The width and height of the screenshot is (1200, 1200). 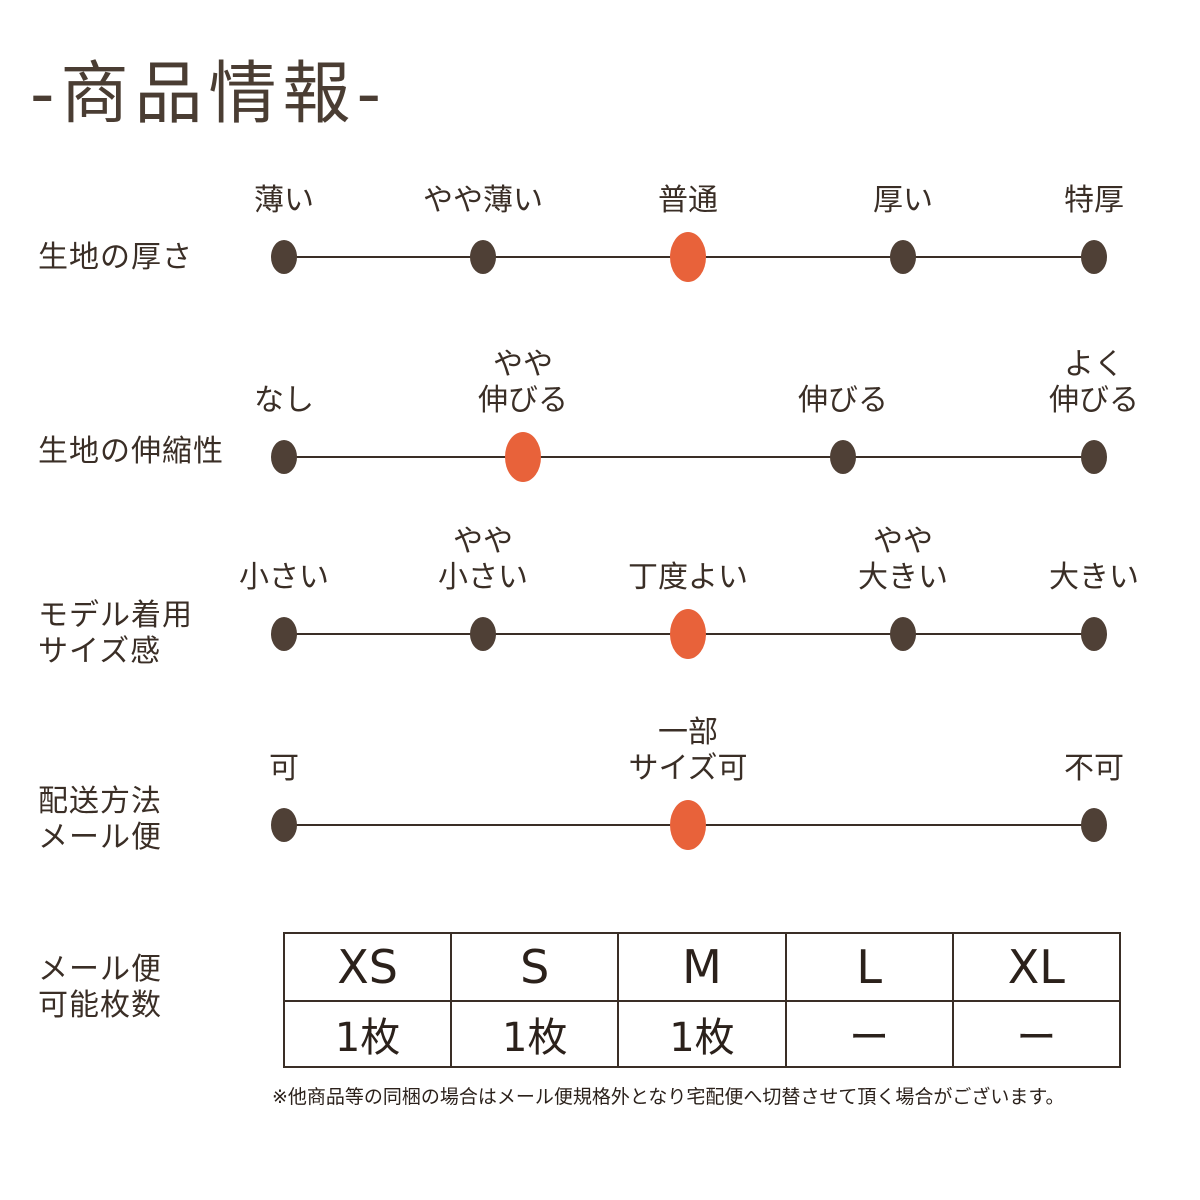 What do you see at coordinates (903, 559) in the screenshot?
I see `scale-option-label: やや 大きい` at bounding box center [903, 559].